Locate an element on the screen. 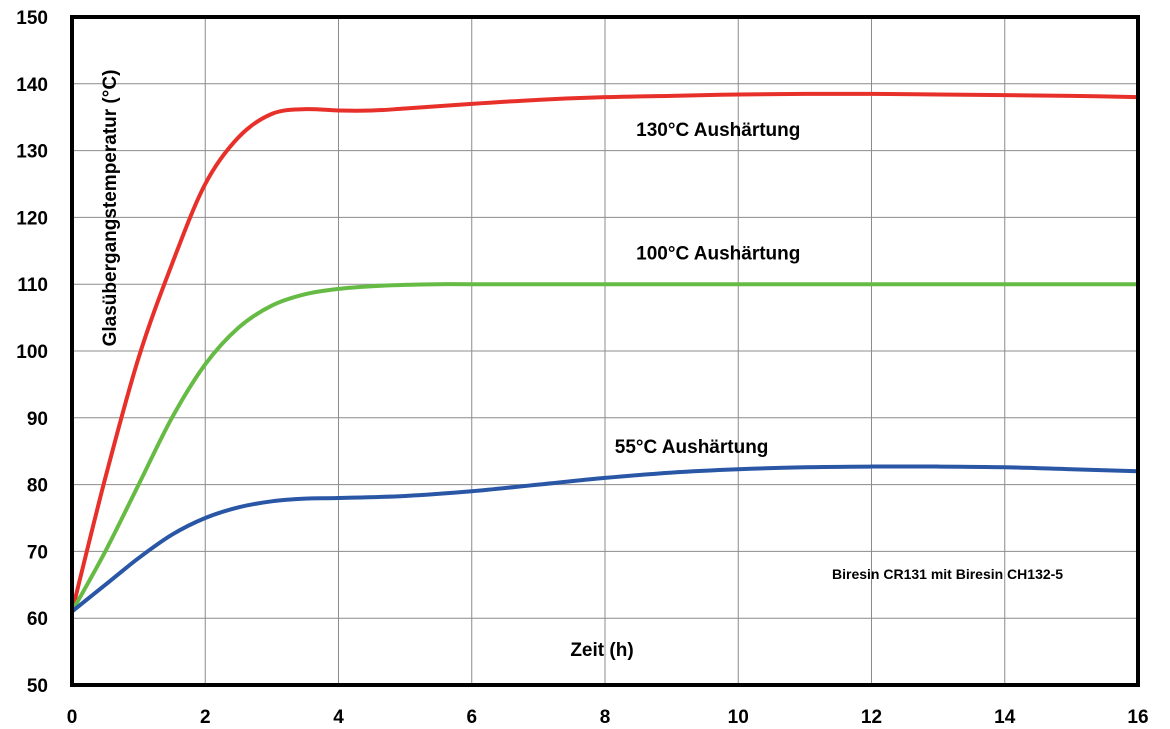 The width and height of the screenshot is (1170, 729). y-tick-label-4: 90 is located at coordinates (37, 419).